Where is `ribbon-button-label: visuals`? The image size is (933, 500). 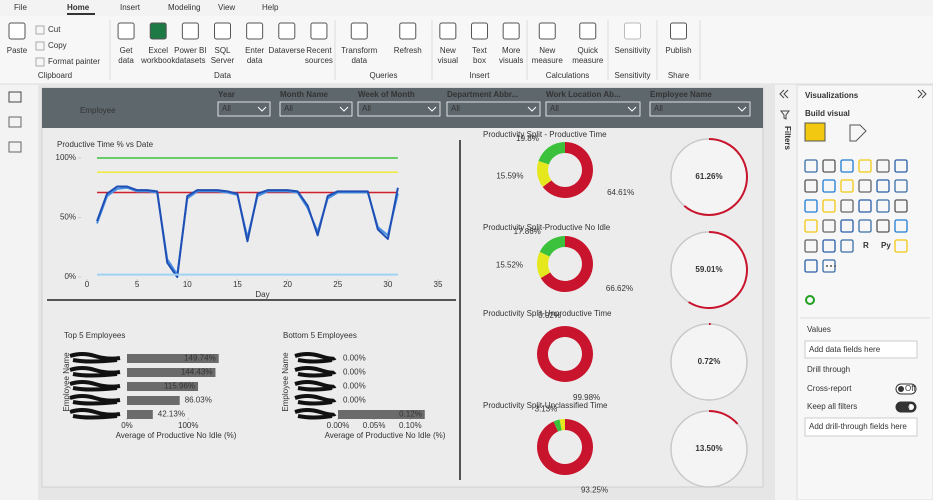 ribbon-button-label: visuals is located at coordinates (511, 60).